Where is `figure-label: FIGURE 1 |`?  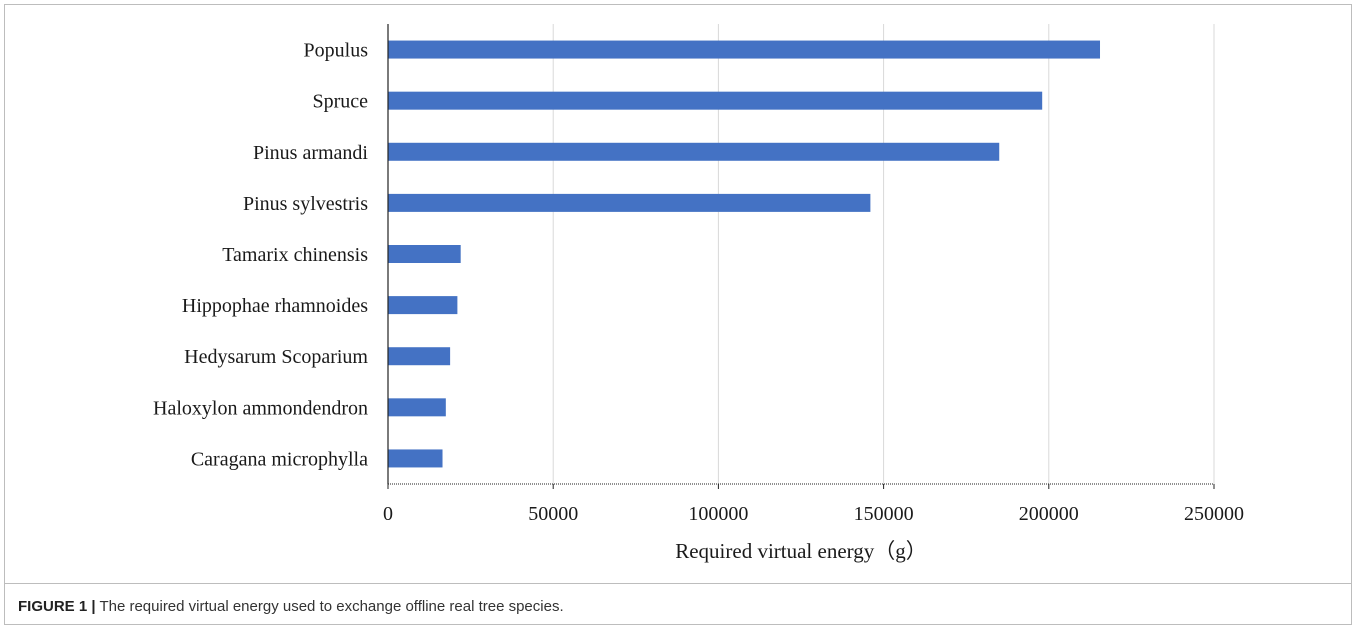 figure-label: FIGURE 1 | is located at coordinates (57, 606).